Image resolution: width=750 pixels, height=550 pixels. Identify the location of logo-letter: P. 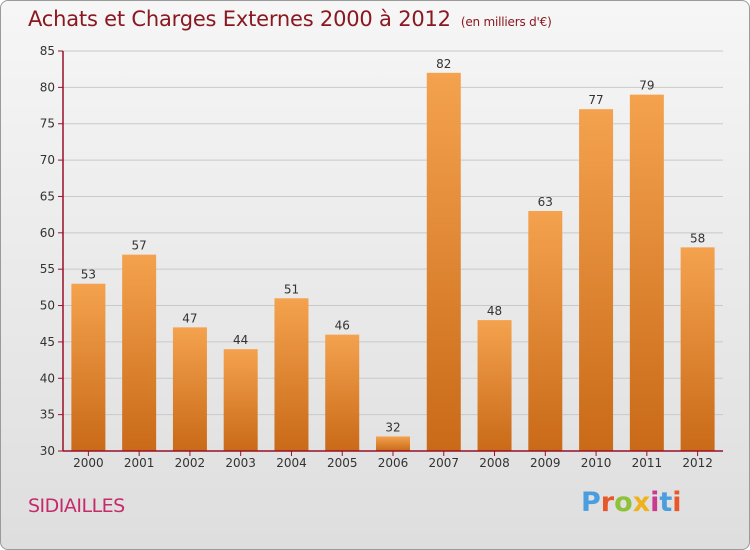
(591, 502).